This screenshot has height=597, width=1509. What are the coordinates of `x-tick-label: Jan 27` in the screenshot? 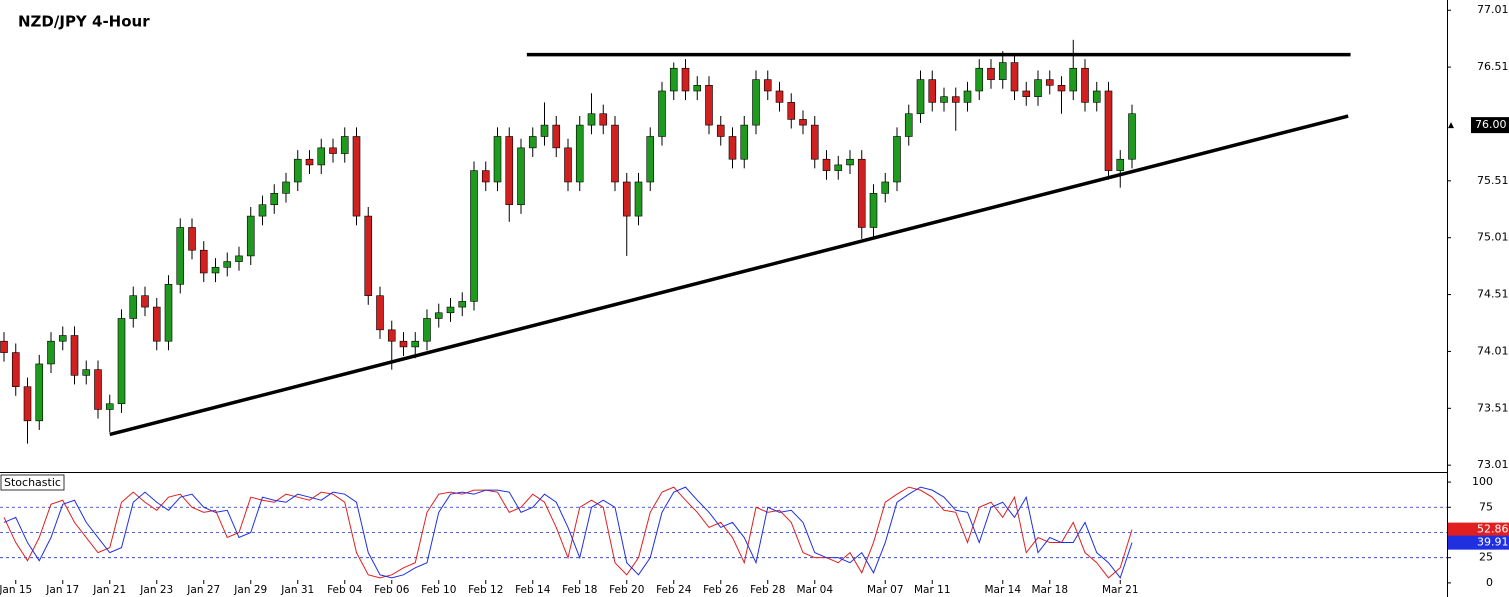 It's located at (203, 590).